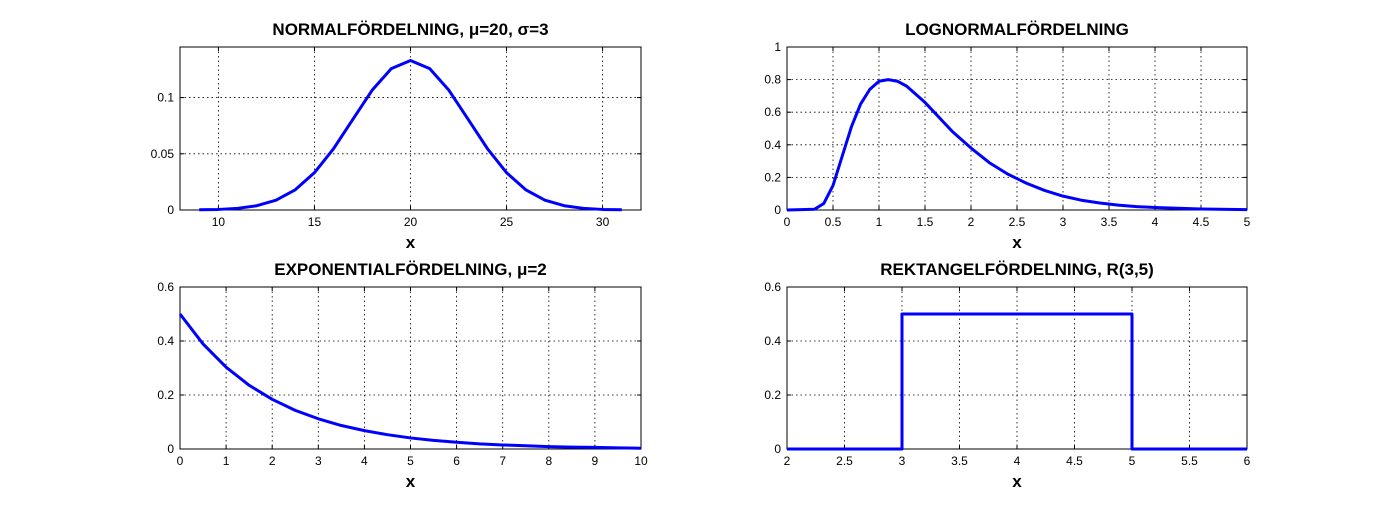 The height and width of the screenshot is (506, 1376). What do you see at coordinates (315, 222) in the screenshot?
I see `x-tick-label: 15` at bounding box center [315, 222].